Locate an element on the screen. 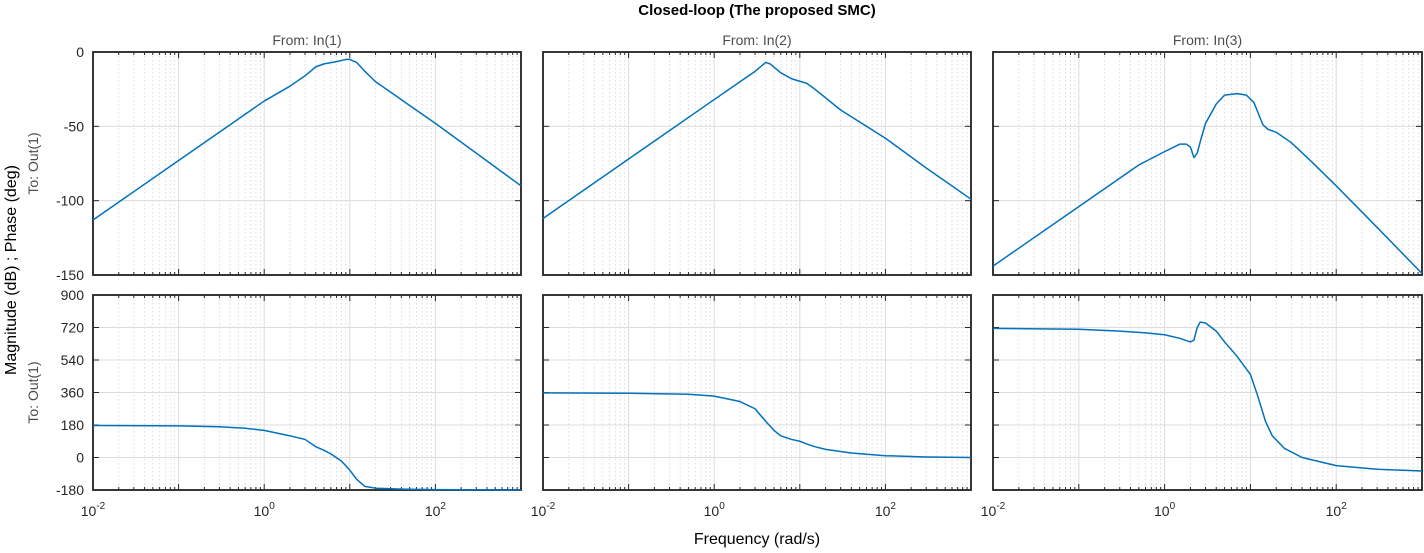 The width and height of the screenshot is (1424, 553). y-tick-label: 720 is located at coordinates (73, 328).